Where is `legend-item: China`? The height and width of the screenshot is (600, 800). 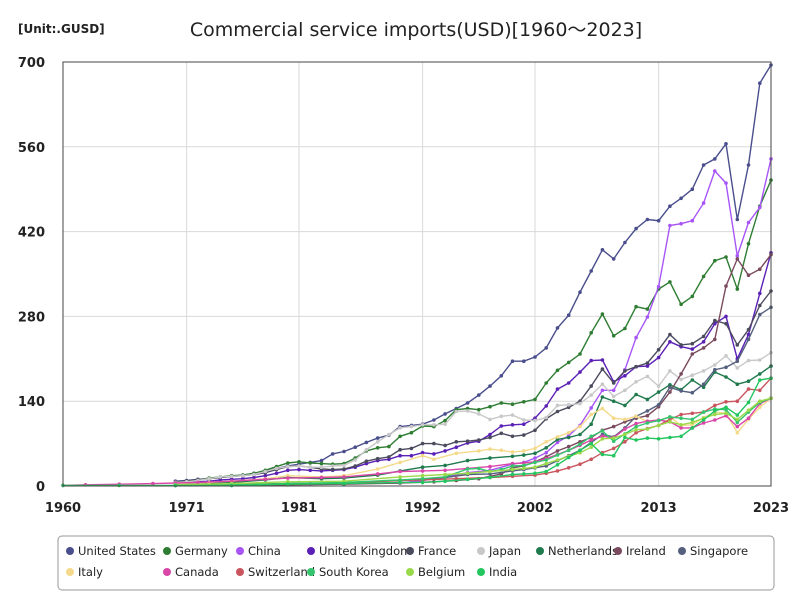
legend-item: China is located at coordinates (258, 551).